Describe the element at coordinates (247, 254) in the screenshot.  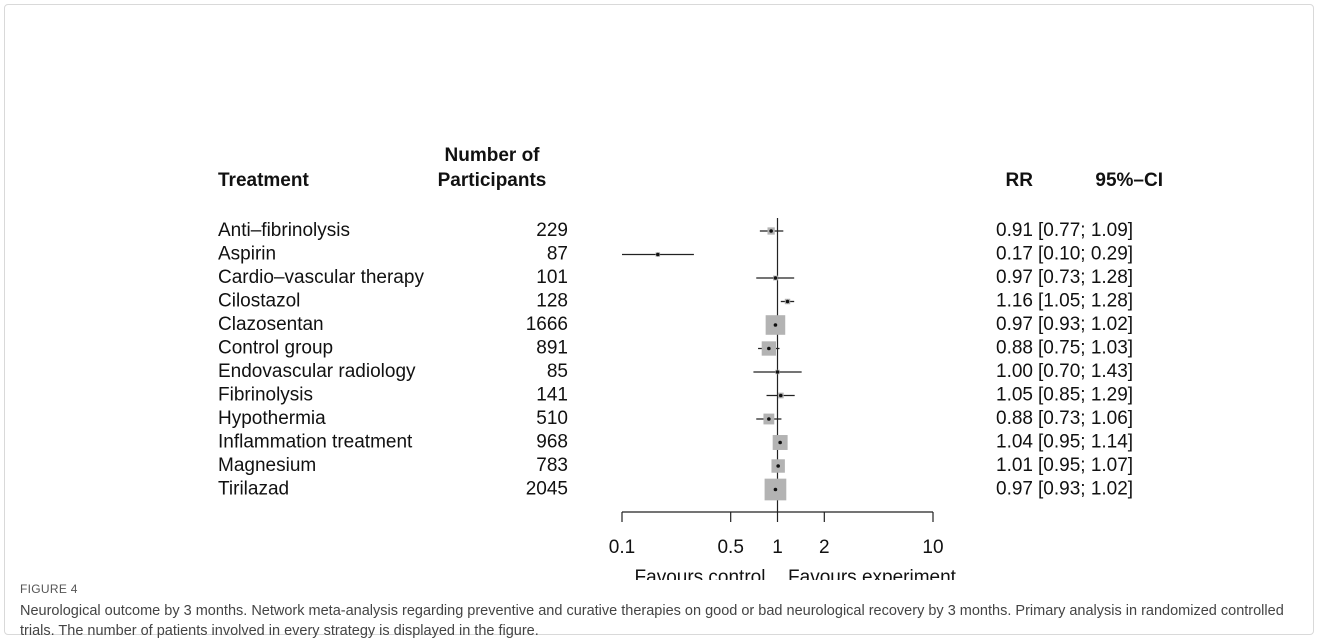
I see `treatment-label: Aspirin` at that location.